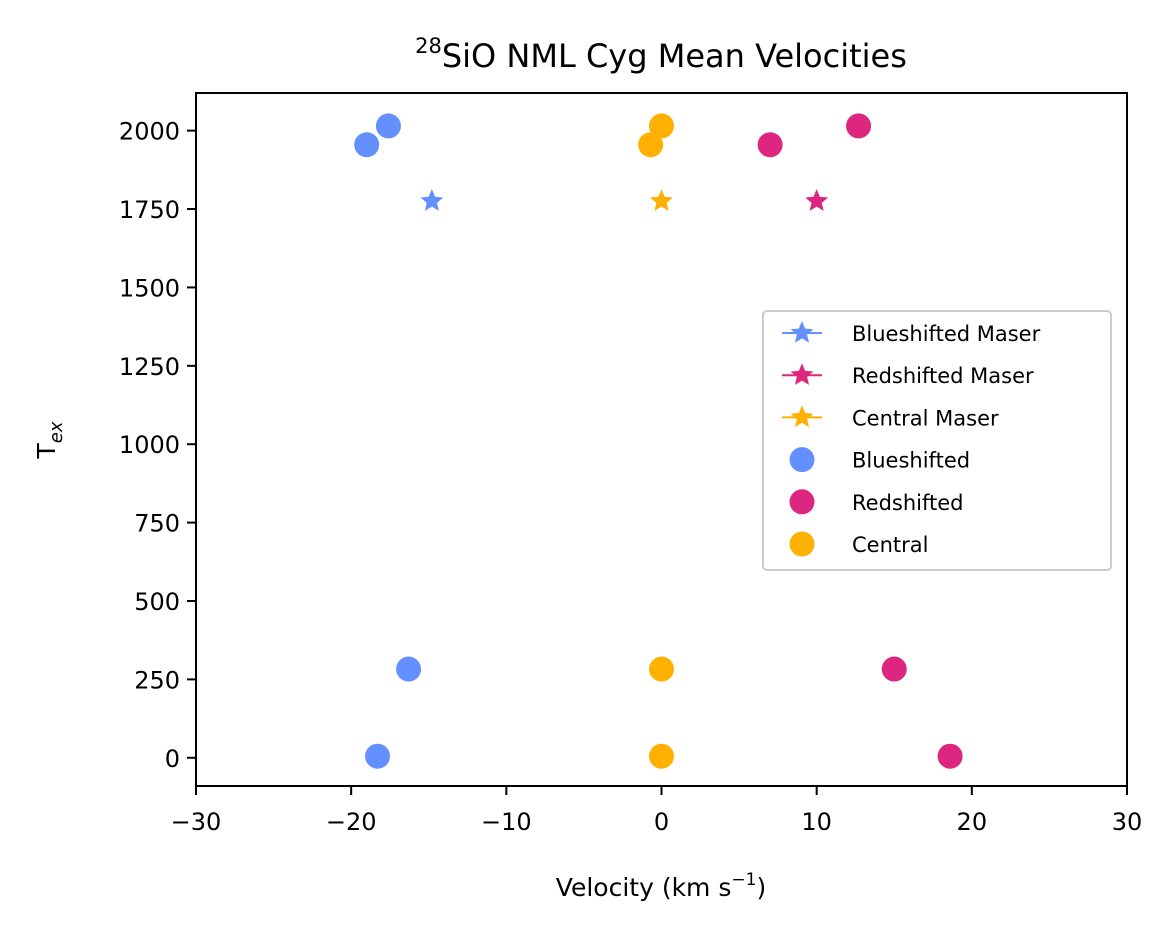 This screenshot has width=1176, height=937. Describe the element at coordinates (1127, 822) in the screenshot. I see `x-tick-label: 30` at that location.